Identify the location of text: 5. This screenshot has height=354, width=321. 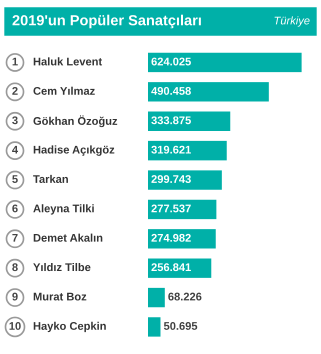
(15, 179).